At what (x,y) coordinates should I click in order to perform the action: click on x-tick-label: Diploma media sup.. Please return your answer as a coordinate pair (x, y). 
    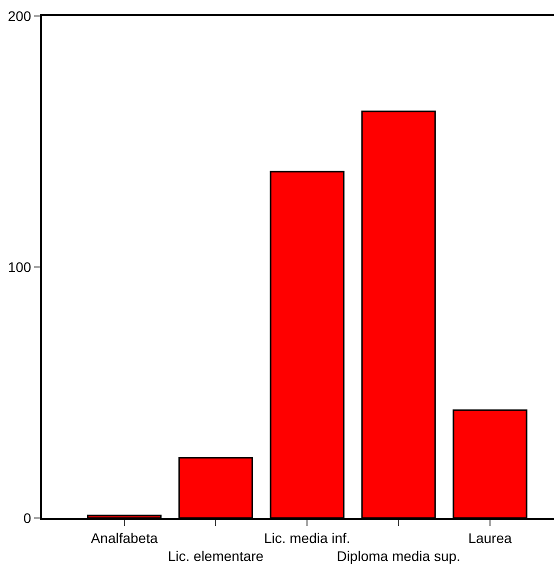
    Looking at the image, I should click on (398, 556).